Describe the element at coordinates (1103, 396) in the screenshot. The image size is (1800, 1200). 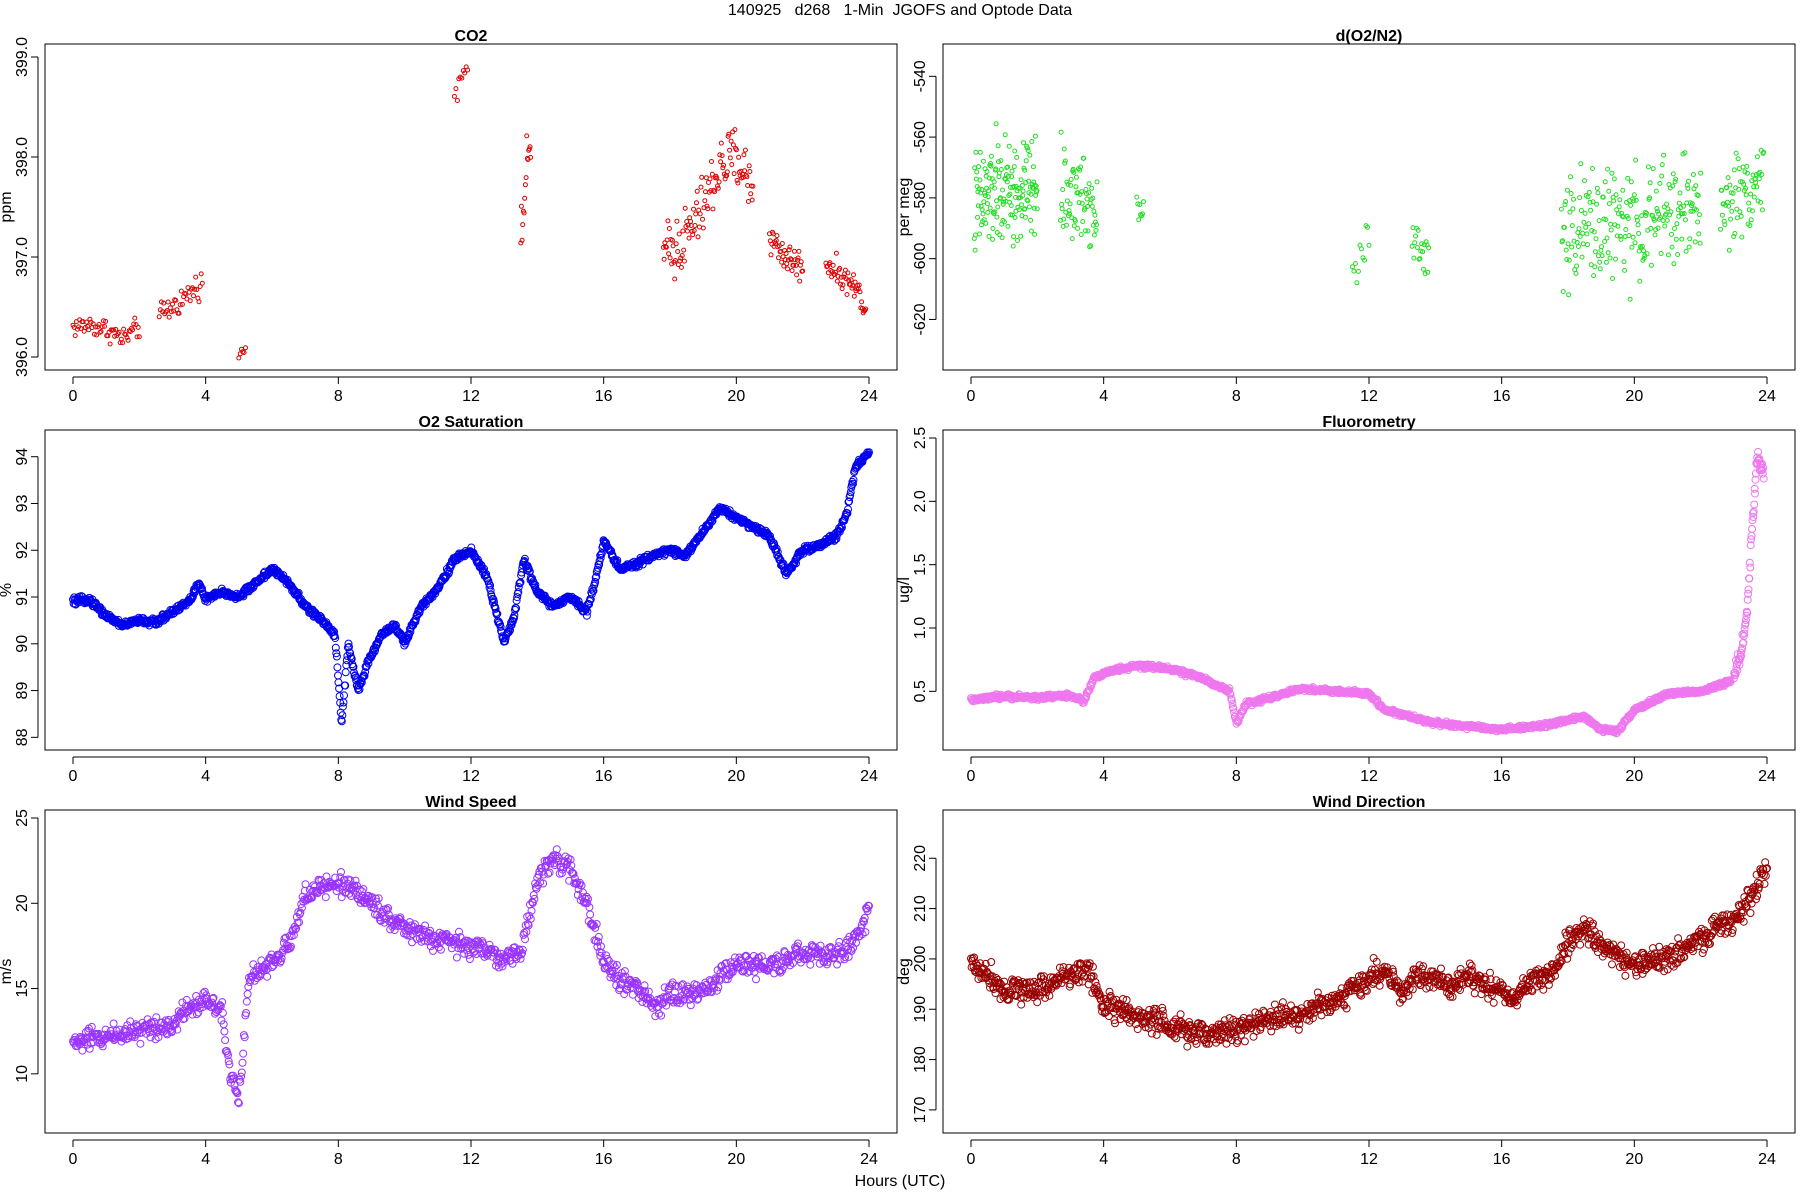
I see `x-tick-label: 4` at that location.